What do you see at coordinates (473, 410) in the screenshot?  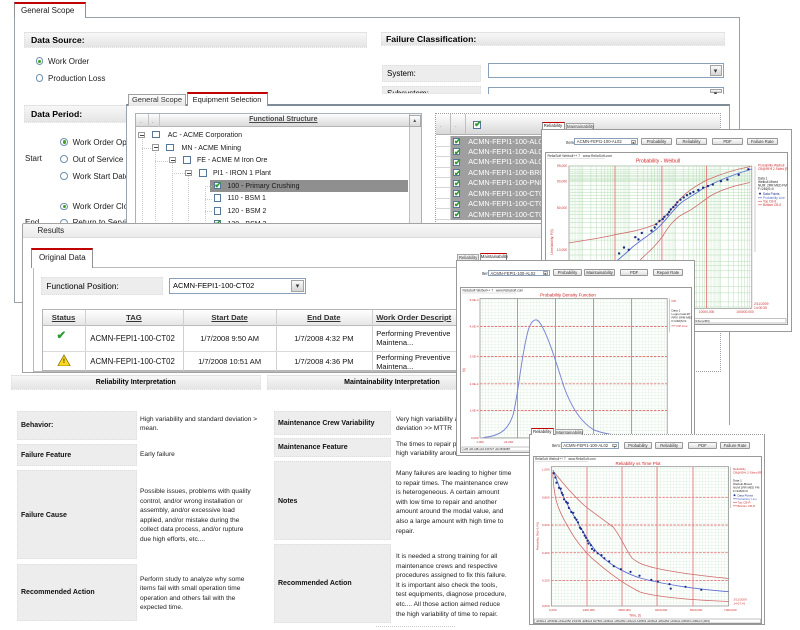 I see `svg-text: 1,0E-4` at bounding box center [473, 410].